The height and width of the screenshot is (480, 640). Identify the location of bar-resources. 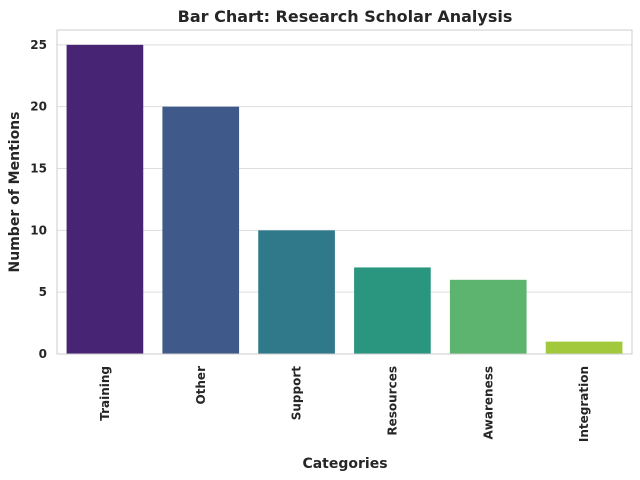
(392, 310).